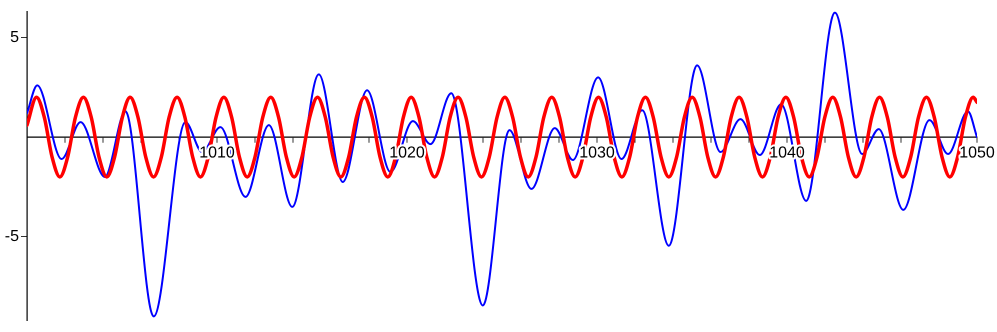 The width and height of the screenshot is (997, 332). I want to click on y-tick-label: 5, so click(15, 37).